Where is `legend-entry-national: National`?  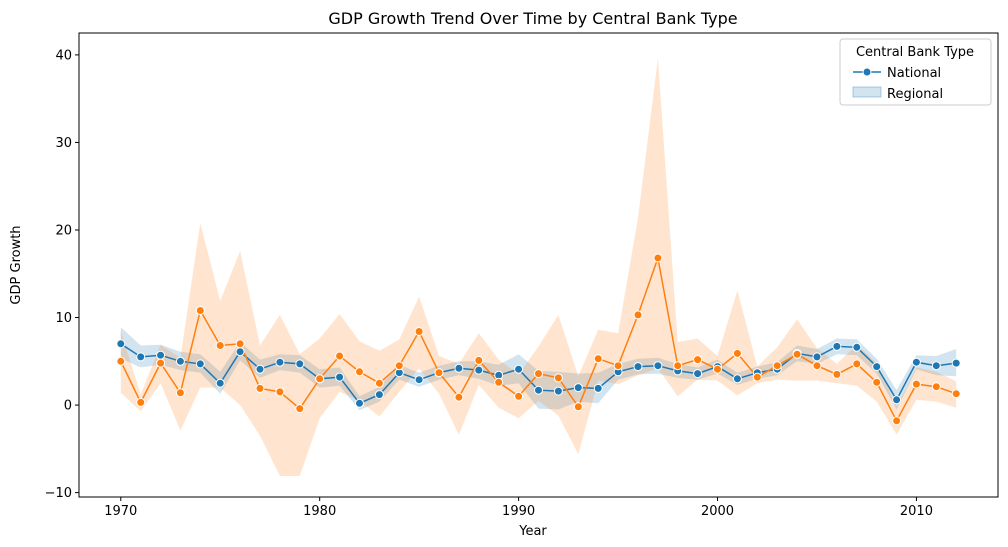
legend-entry-national: National is located at coordinates (914, 73).